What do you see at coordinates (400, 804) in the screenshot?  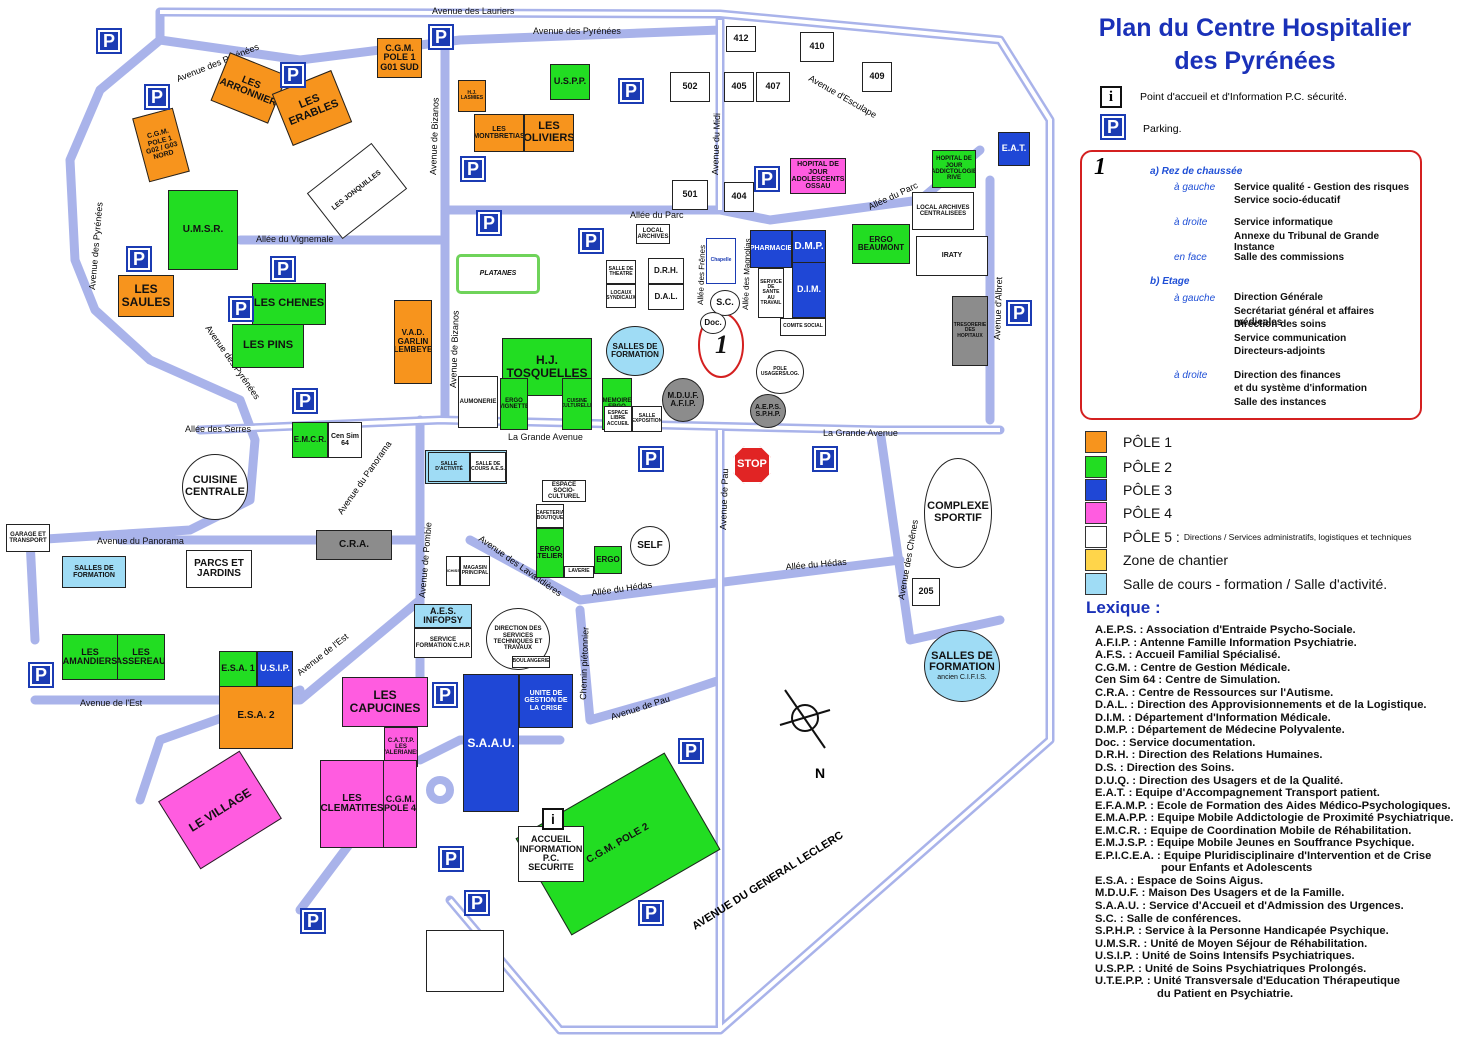 I see `building-cgm-pole4: C.G.M. POLE 4` at bounding box center [400, 804].